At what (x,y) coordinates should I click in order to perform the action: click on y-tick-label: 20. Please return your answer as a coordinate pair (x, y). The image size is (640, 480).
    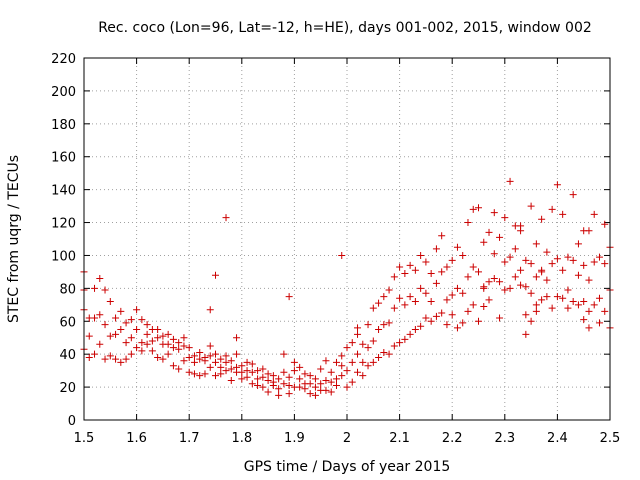
    Looking at the image, I should click on (67, 388).